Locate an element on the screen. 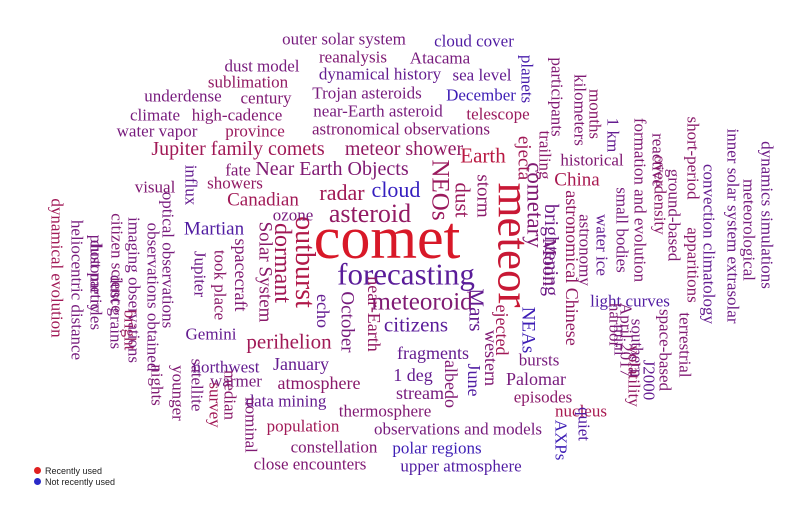 The image size is (800, 520). word-1-km: 1 km is located at coordinates (613, 135).